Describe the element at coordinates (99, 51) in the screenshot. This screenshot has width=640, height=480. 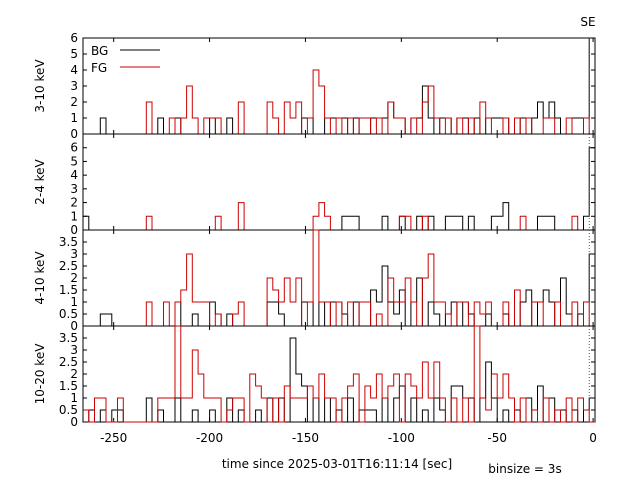
I see `legend-label-bg: BG` at that location.